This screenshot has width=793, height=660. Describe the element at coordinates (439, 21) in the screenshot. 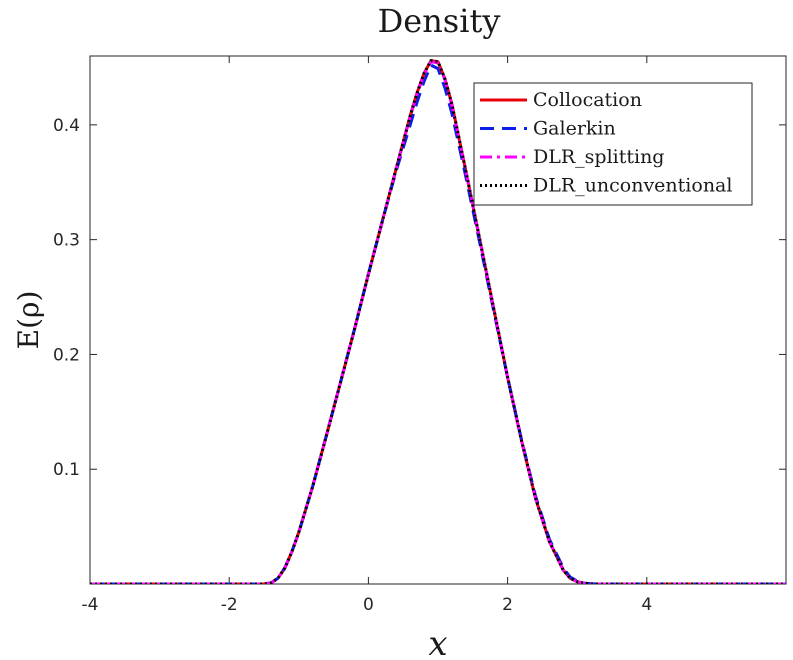

I see `chart-title: Density` at that location.